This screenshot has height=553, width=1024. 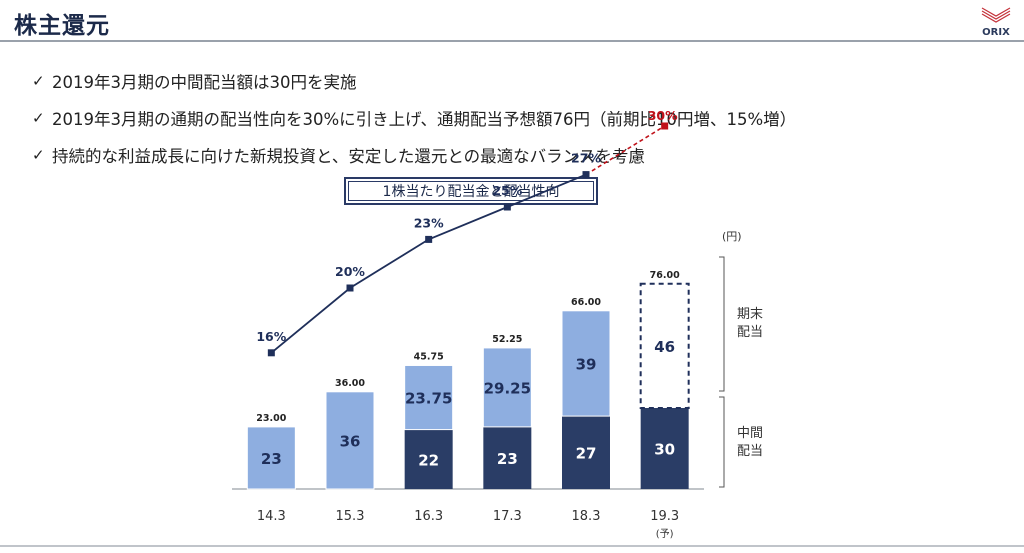 I want to click on payout-ratio-label: 27%, so click(x=586, y=158).